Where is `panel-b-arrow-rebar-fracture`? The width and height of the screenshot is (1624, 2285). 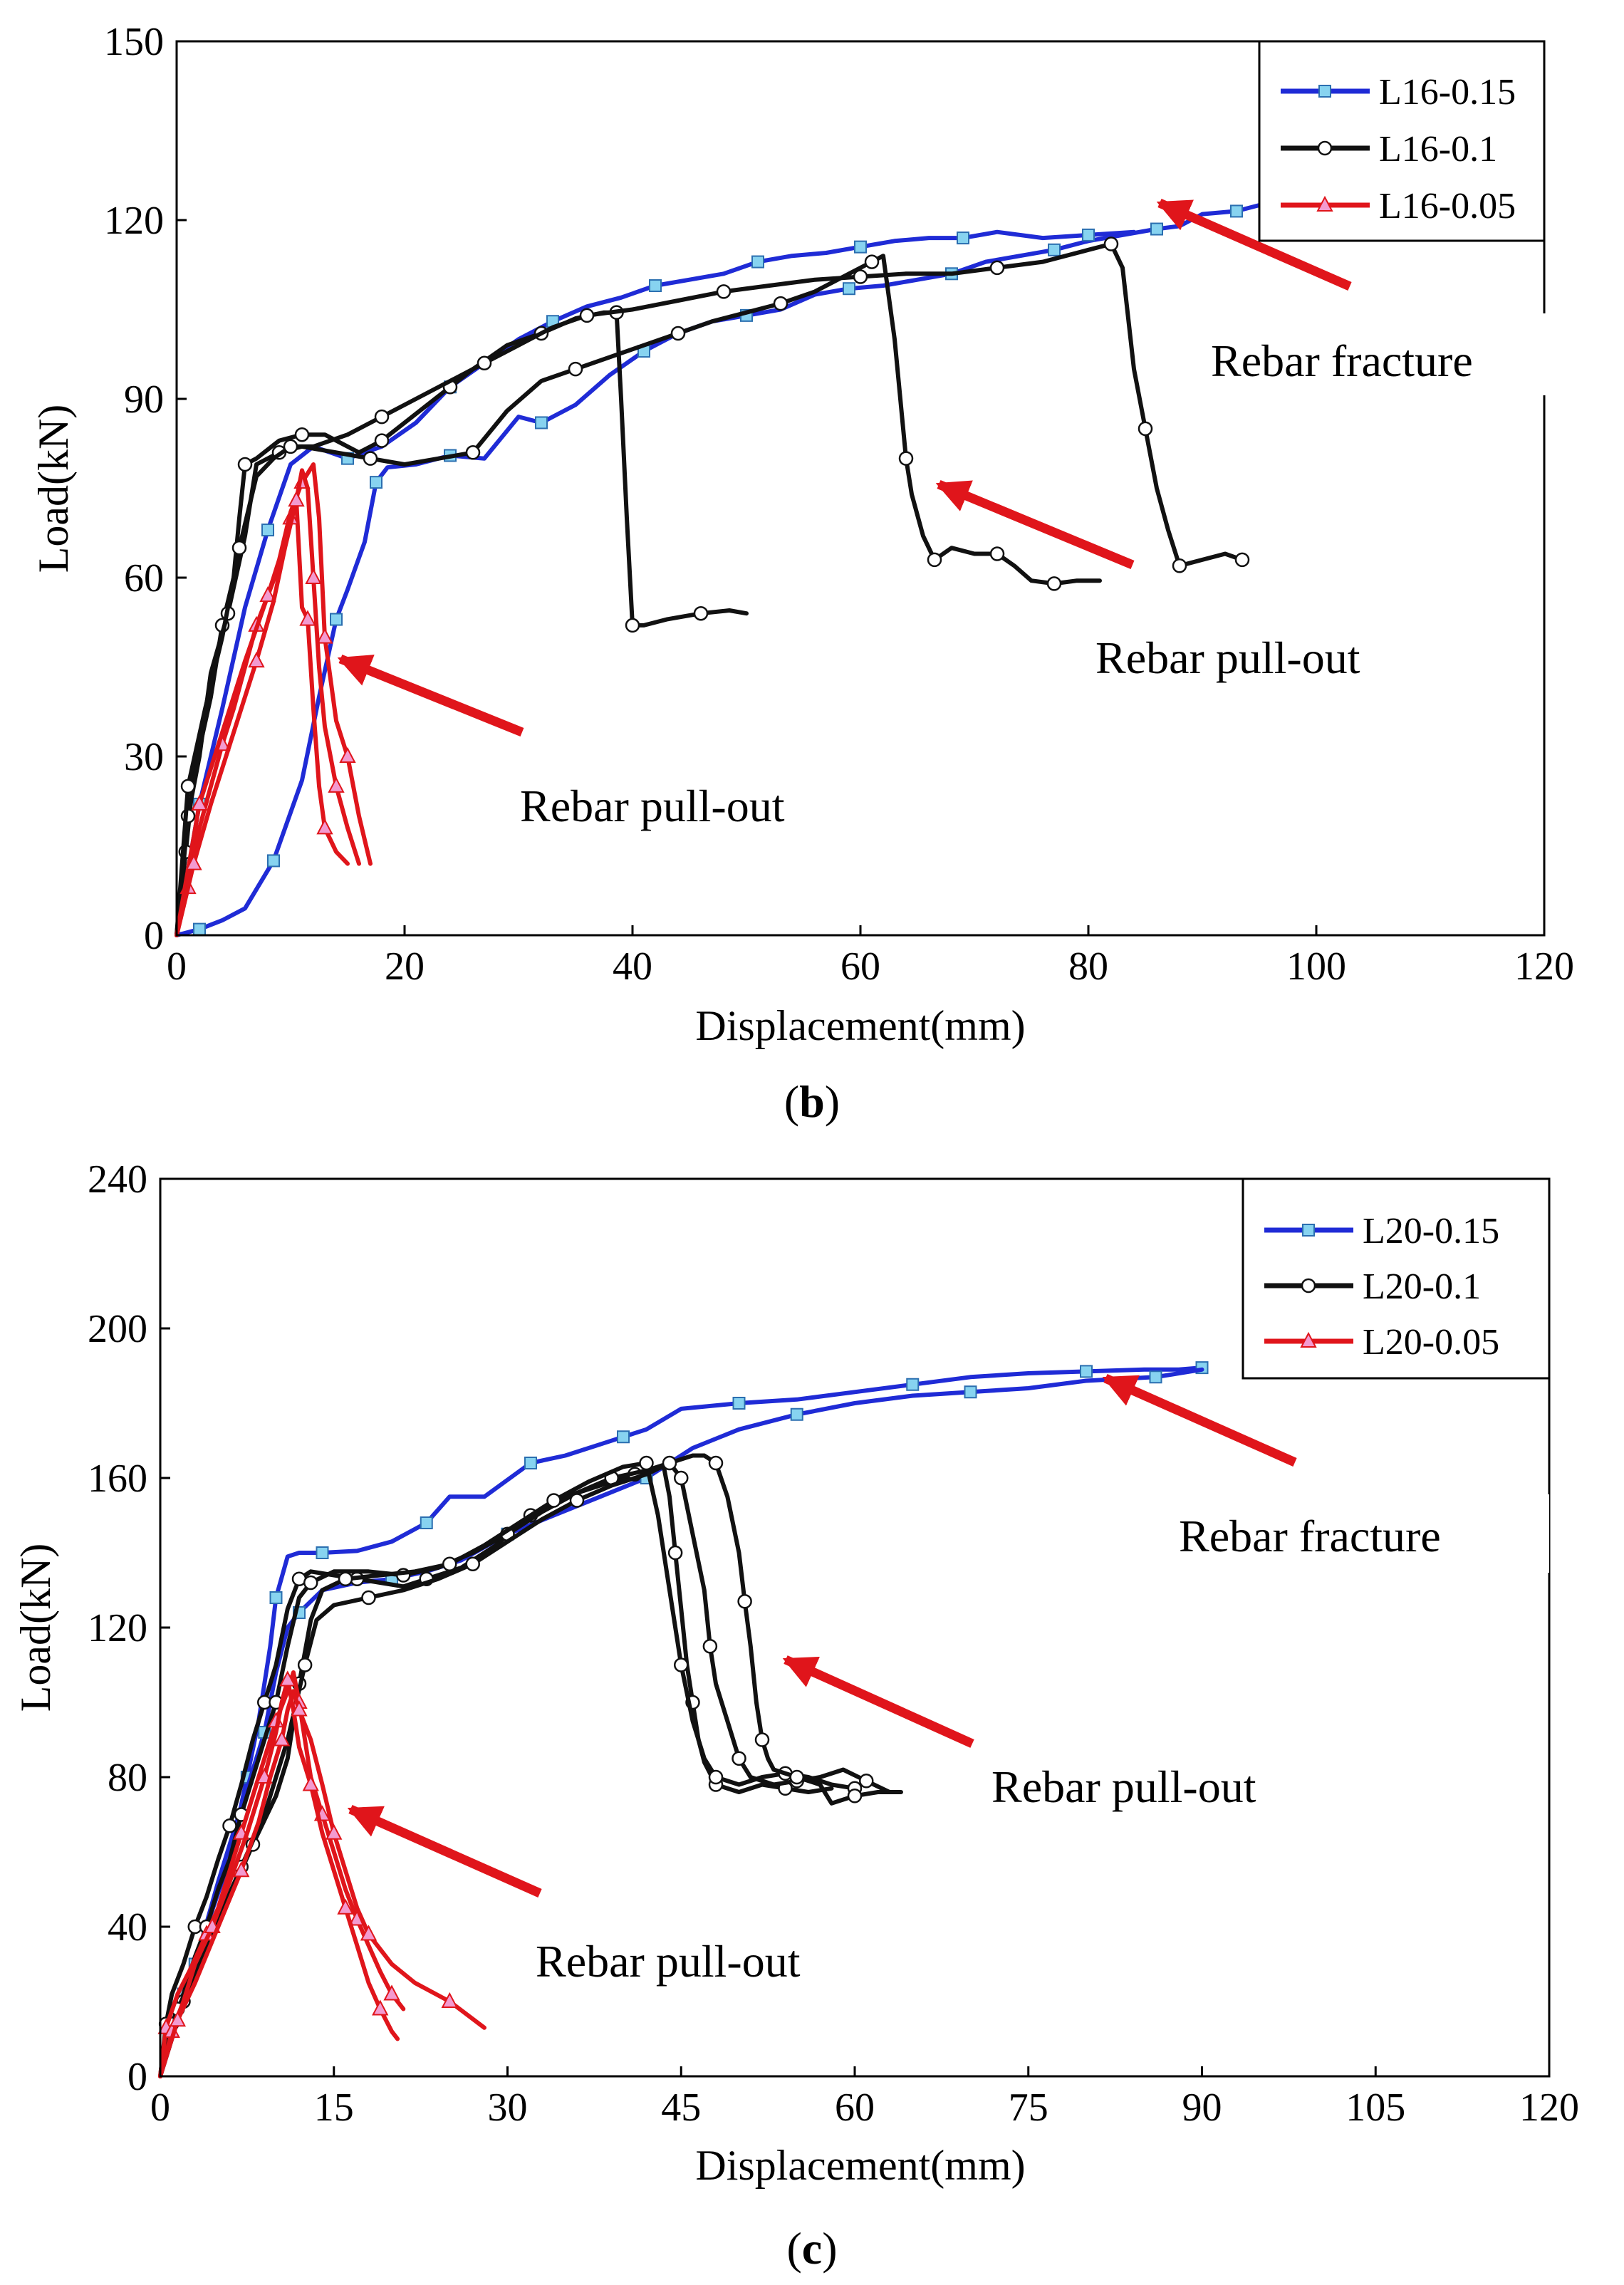 panel-b-arrow-rebar-fracture is located at coordinates (1254, 245).